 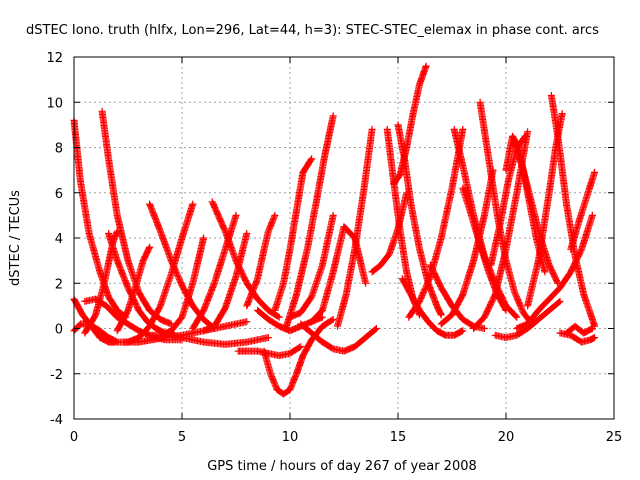 What do you see at coordinates (59, 194) in the screenshot?
I see `y-tick-label: 6` at bounding box center [59, 194].